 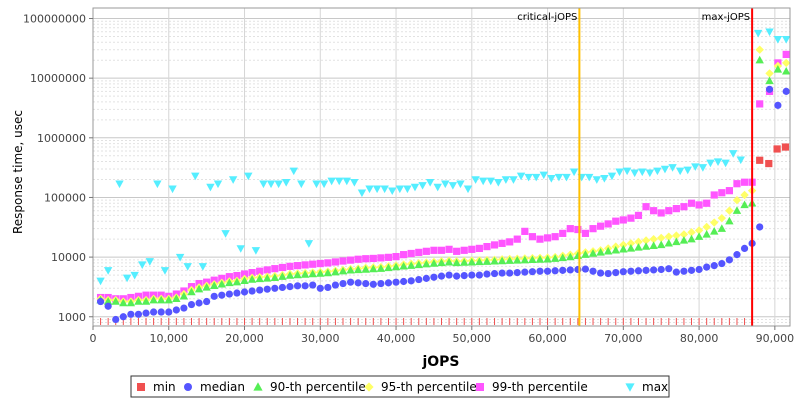 I want to click on x-tick-label: 70,000, so click(x=623, y=338).